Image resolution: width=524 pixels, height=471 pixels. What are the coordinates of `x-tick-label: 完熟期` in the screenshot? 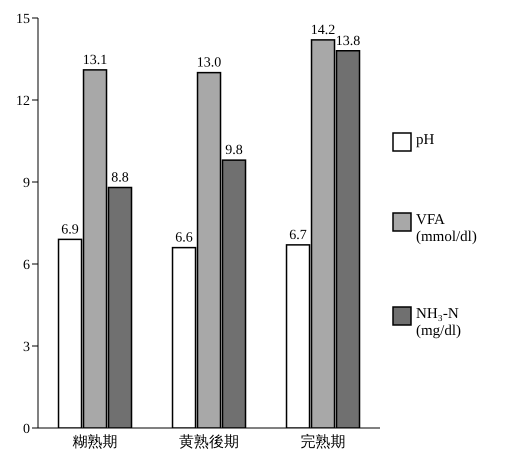 It's located at (323, 441).